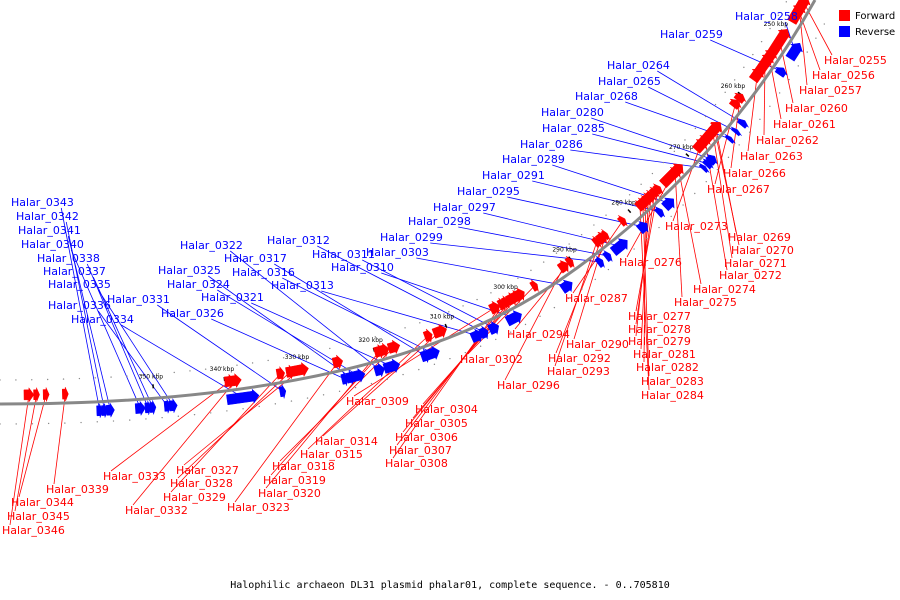 This screenshot has width=900, height=600. What do you see at coordinates (659, 329) in the screenshot?
I see `forward-gene-label: Halar_0278` at bounding box center [659, 329].